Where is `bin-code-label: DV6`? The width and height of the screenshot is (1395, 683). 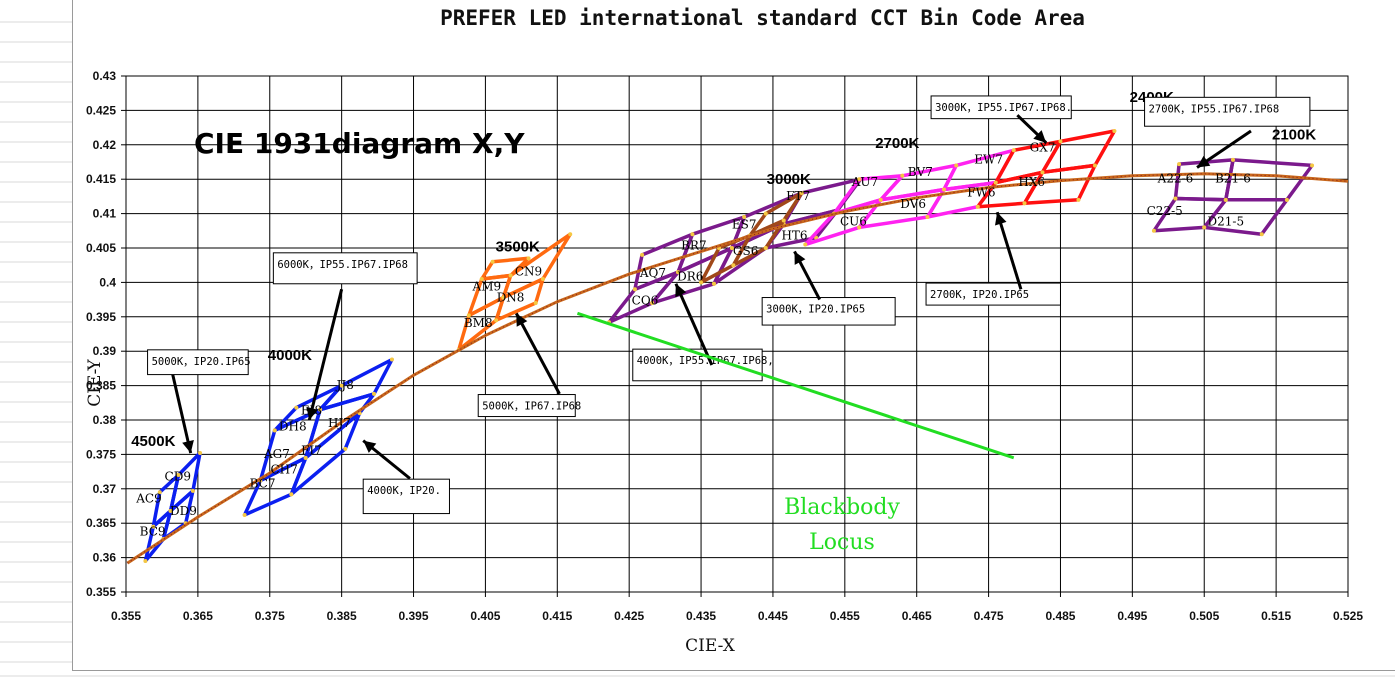
bin-code-label: DV6 is located at coordinates (913, 204).